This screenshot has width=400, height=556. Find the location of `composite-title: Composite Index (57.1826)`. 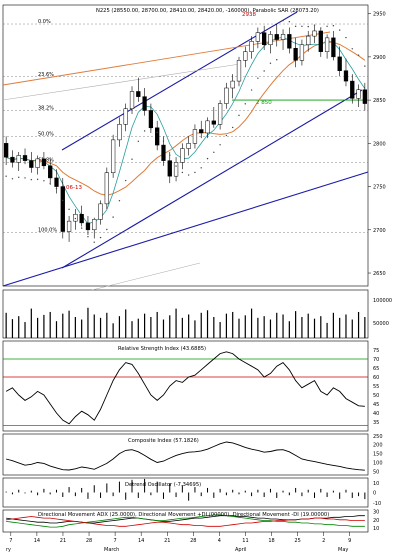

composite-title: Composite Index (57.1826) is located at coordinates (163, 441).